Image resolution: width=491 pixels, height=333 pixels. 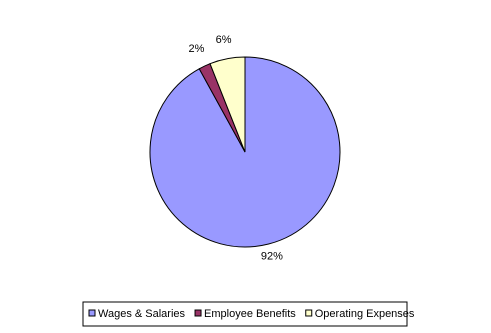 I want to click on legend-label: Operating Expenses, so click(x=365, y=314).